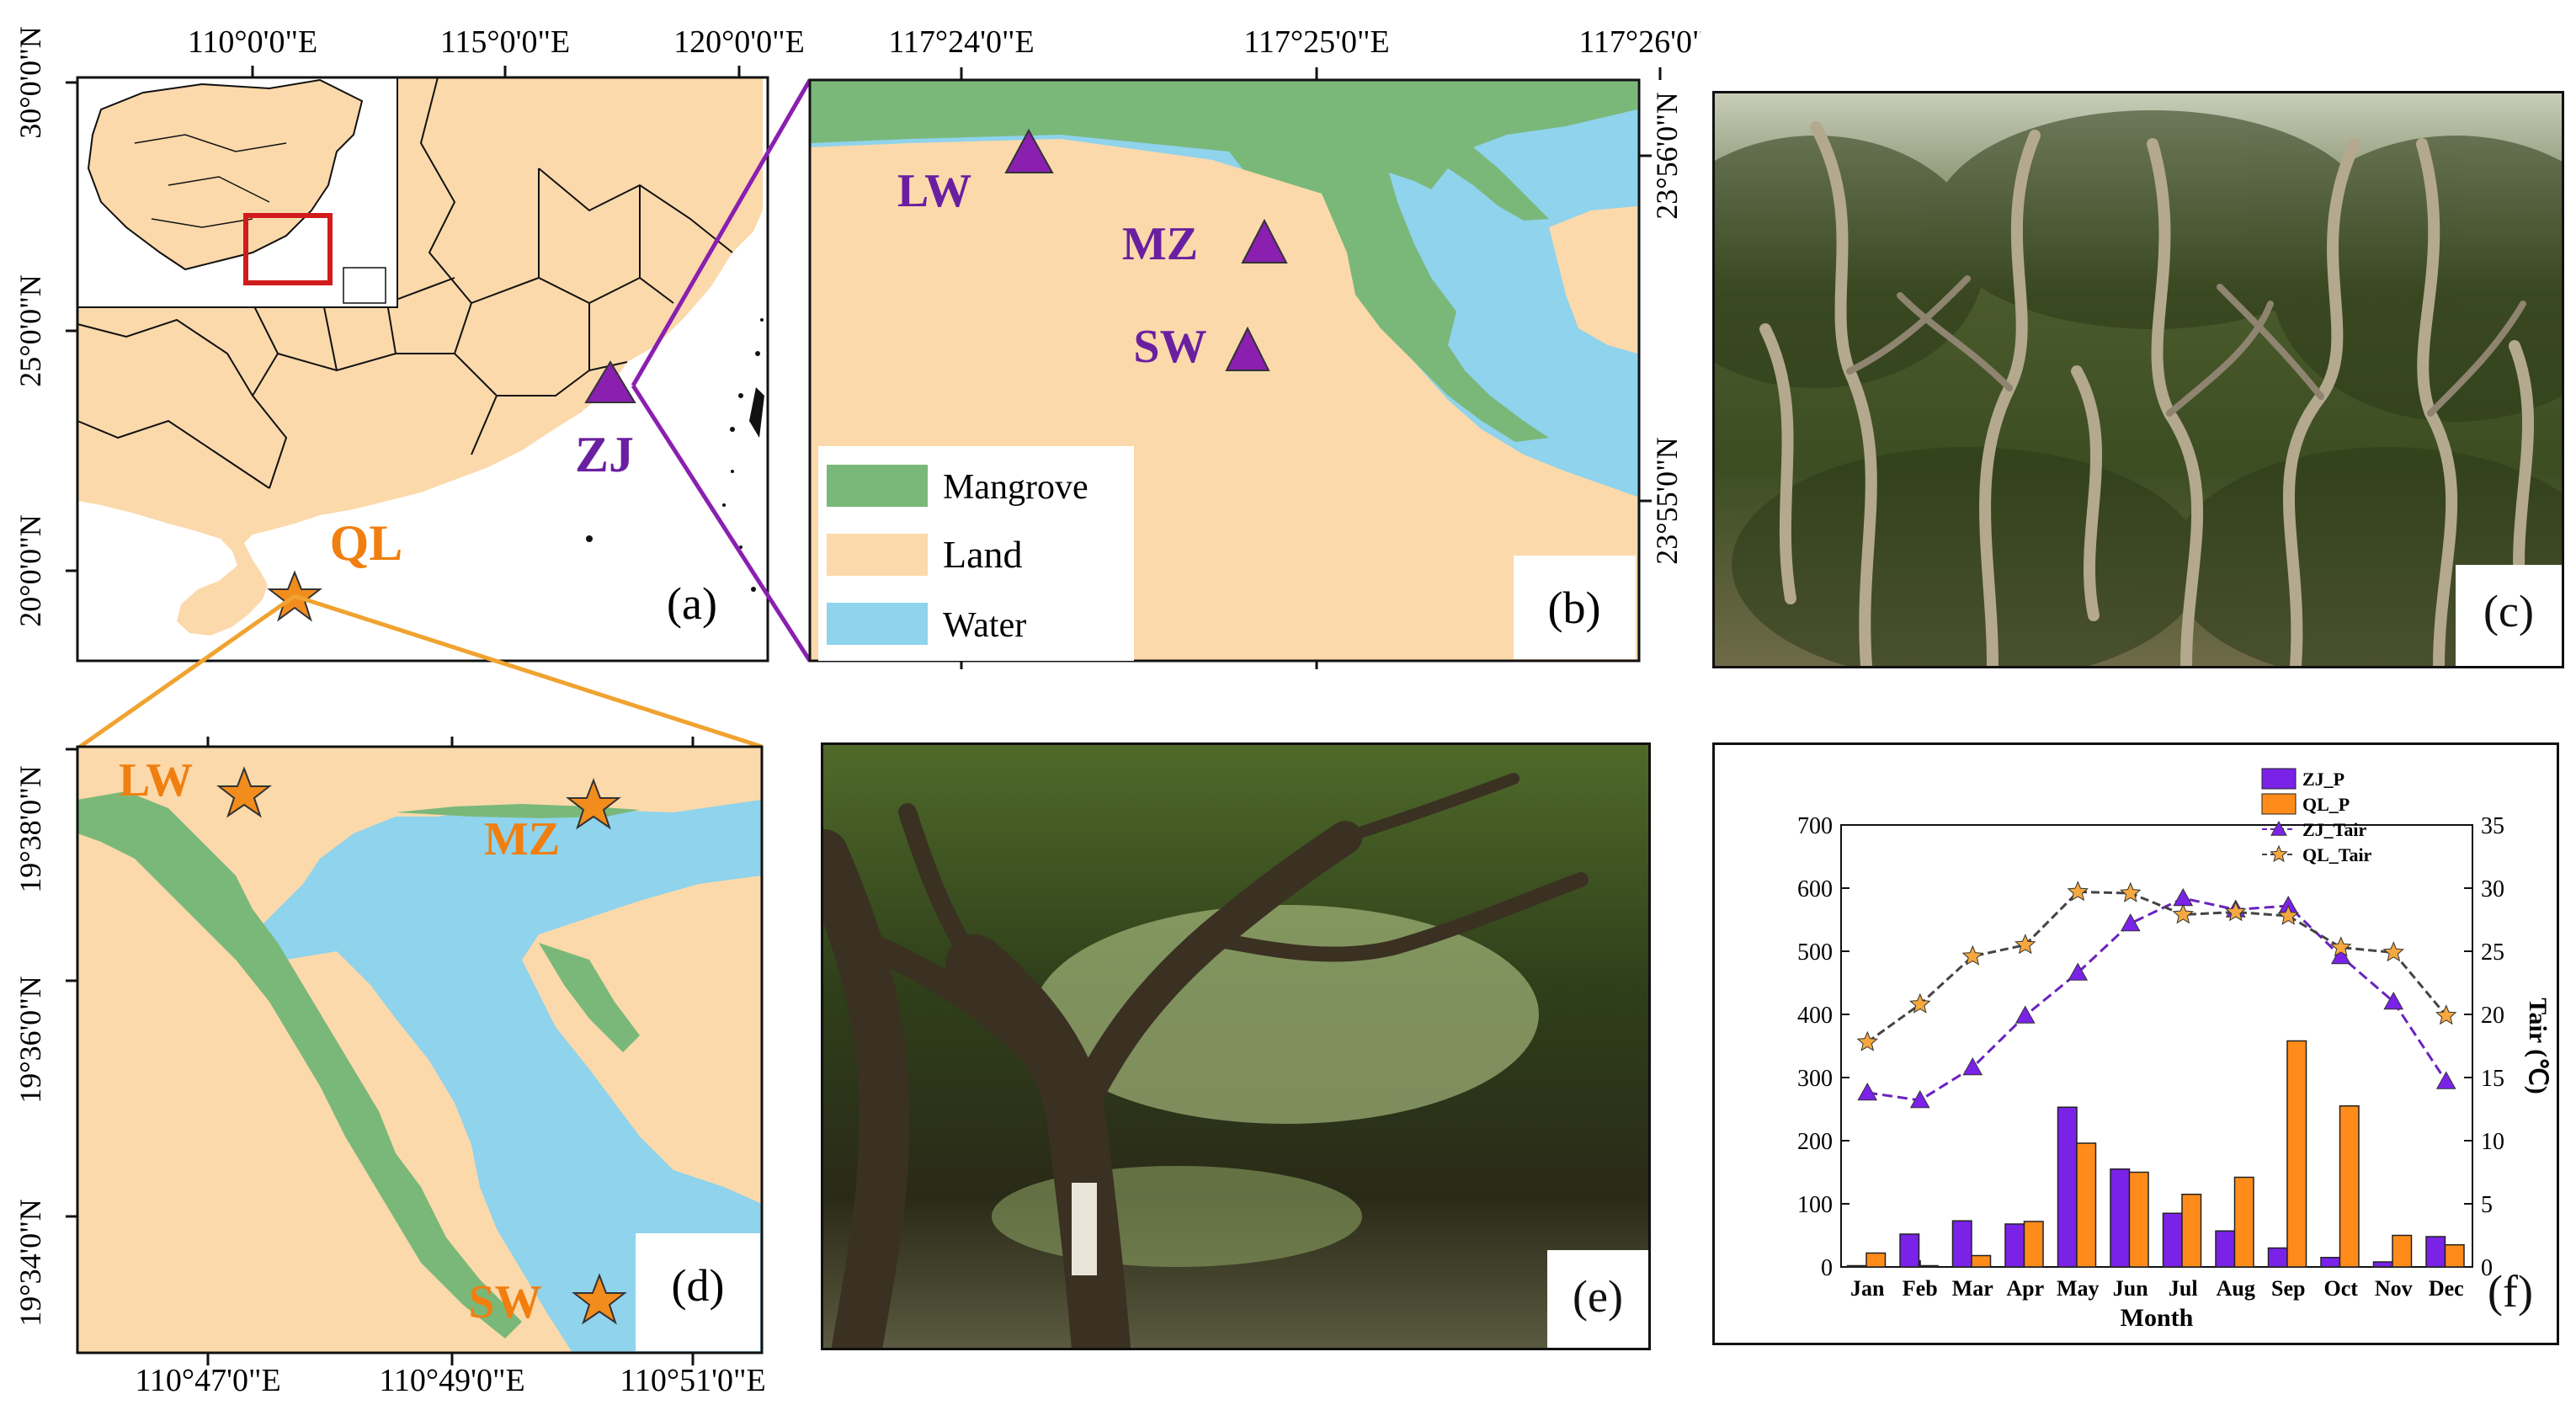 The width and height of the screenshot is (2576, 1405). What do you see at coordinates (2492, 1142) in the screenshot?
I see `y-right-tick-label: 10` at bounding box center [2492, 1142].